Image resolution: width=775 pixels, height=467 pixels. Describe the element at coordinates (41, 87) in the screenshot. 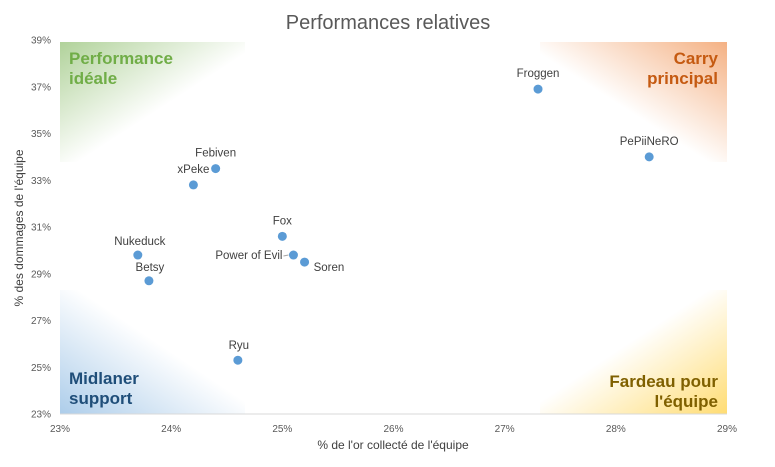

I see `y-tick-label: 37%` at that location.